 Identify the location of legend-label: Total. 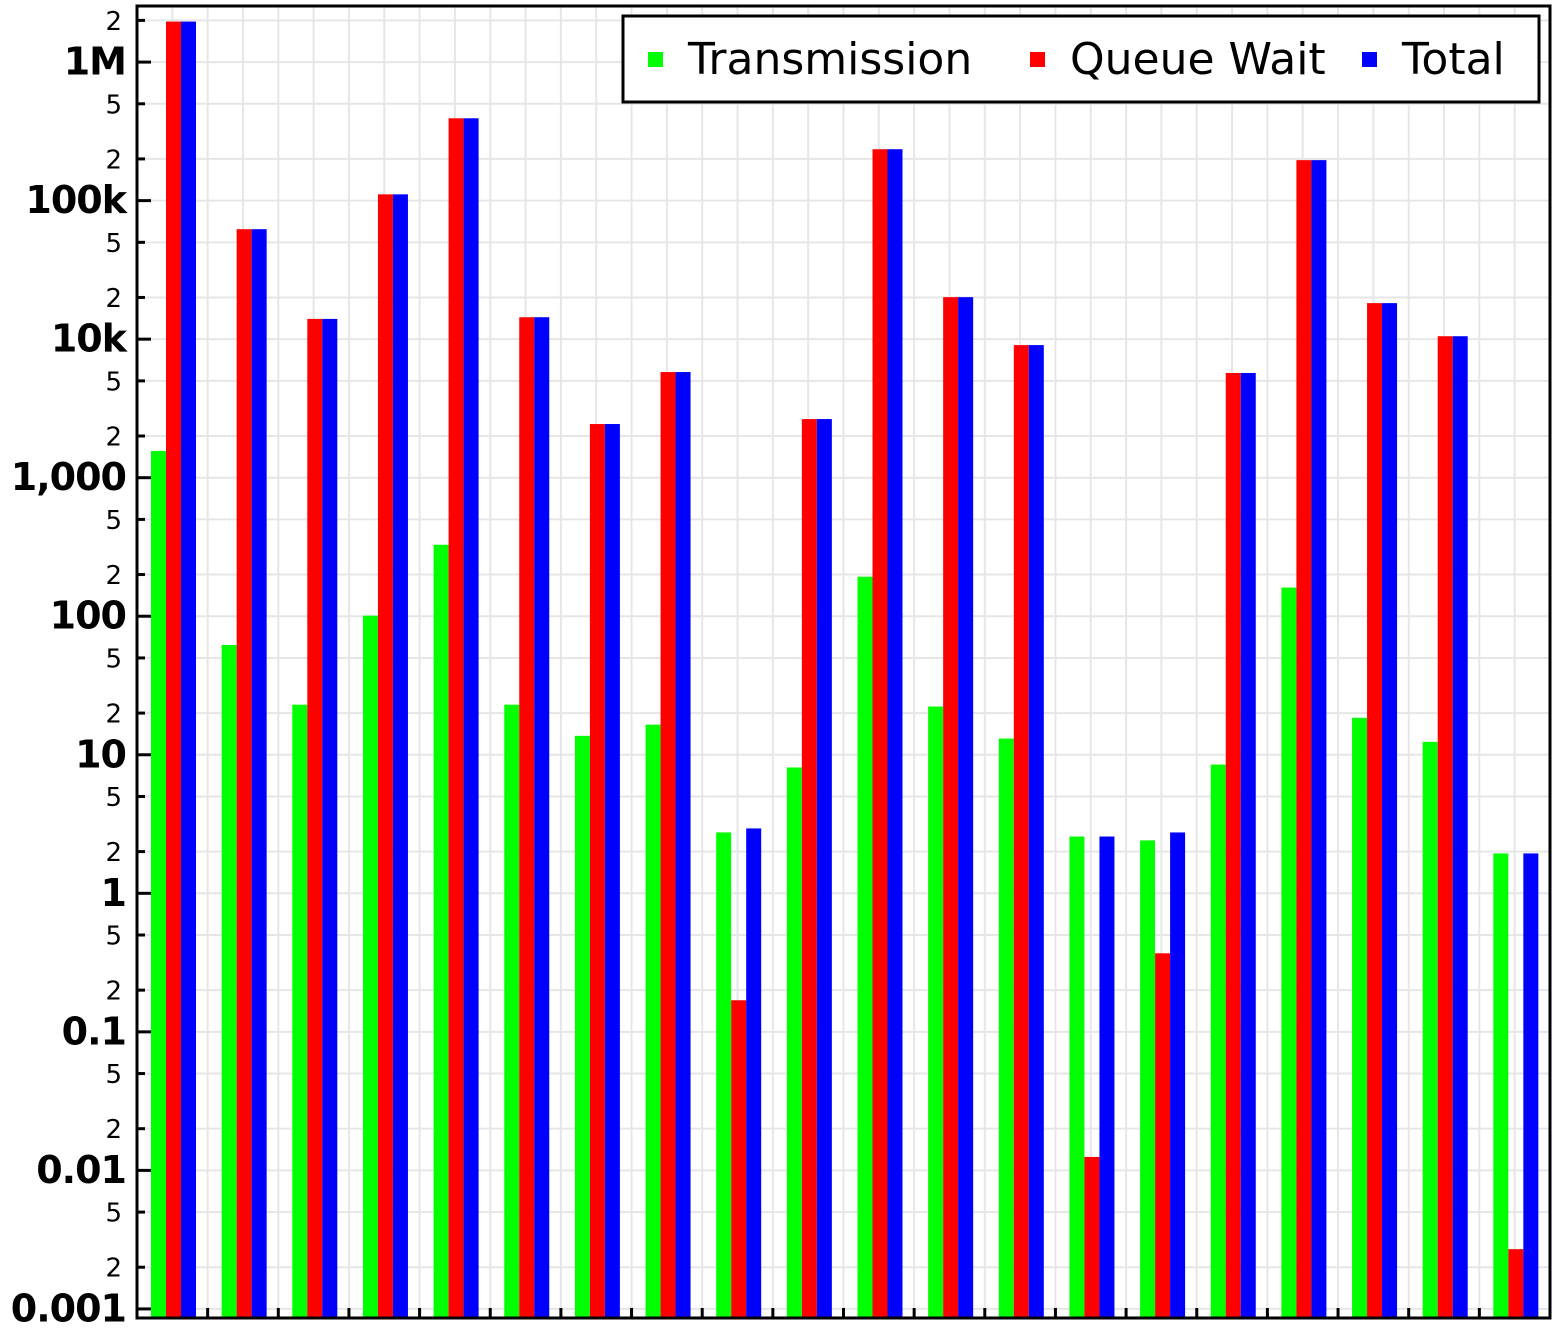
(1453, 59).